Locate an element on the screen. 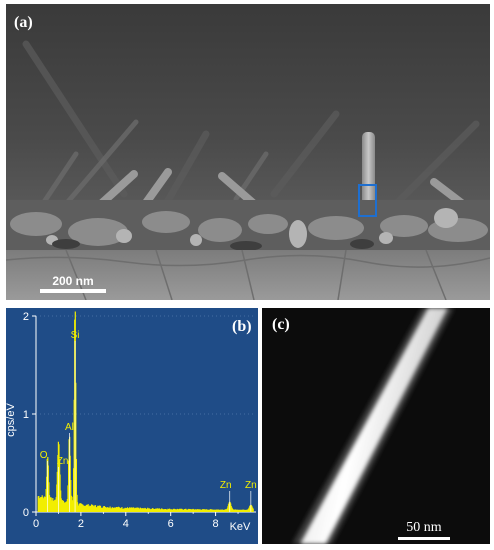 The height and width of the screenshot is (550, 494). peak-label: Si is located at coordinates (75, 335).